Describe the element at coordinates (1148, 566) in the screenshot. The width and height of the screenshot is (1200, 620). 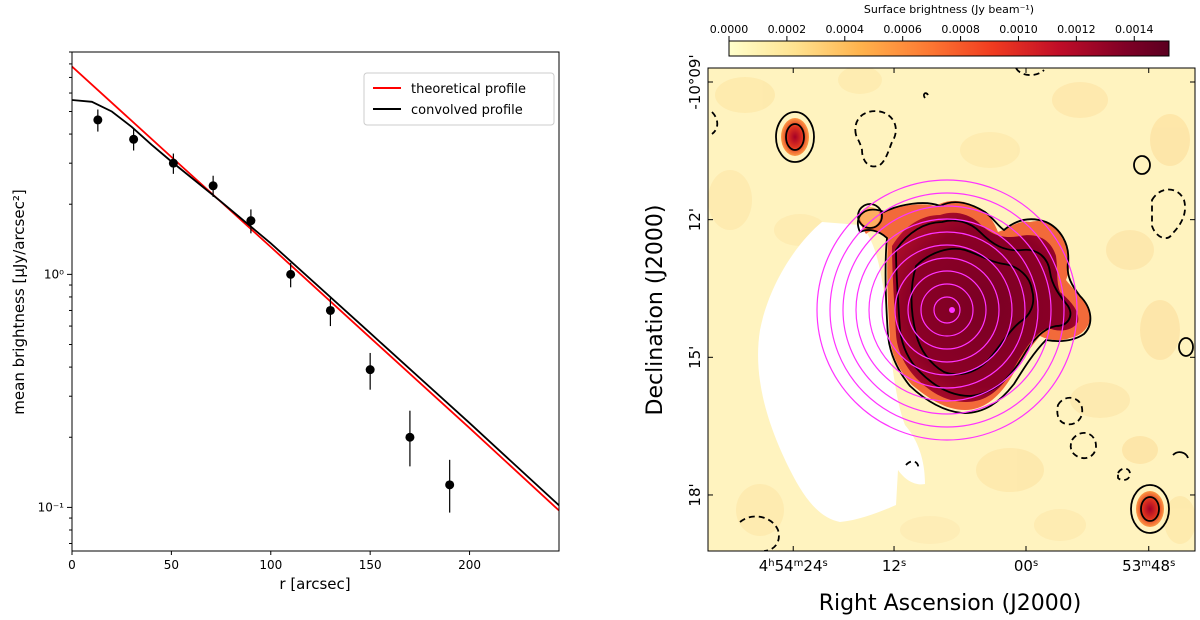
I see `ra-tick-label: 53m48s` at that location.